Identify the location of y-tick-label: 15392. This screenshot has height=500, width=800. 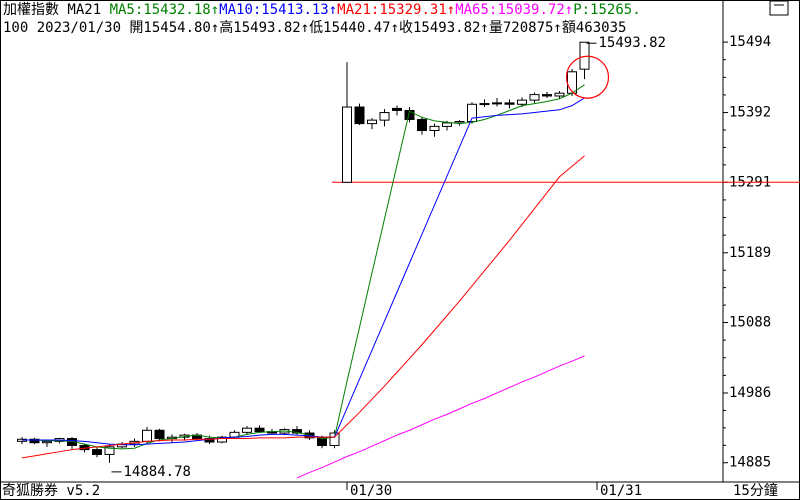
(750, 113).